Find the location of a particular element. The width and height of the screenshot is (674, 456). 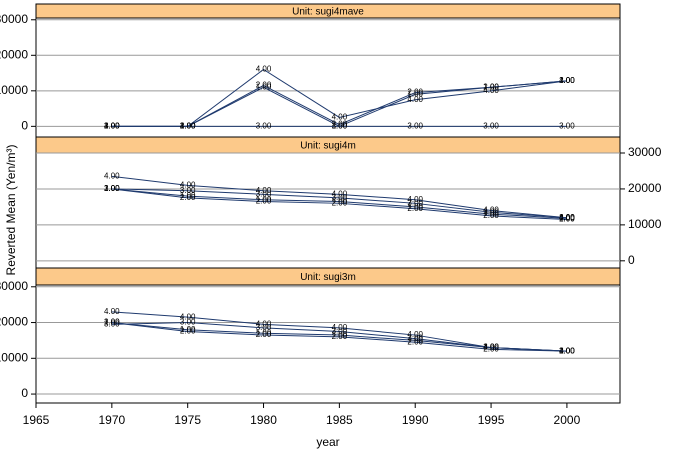

x-tick-label: 1995 is located at coordinates (491, 420).